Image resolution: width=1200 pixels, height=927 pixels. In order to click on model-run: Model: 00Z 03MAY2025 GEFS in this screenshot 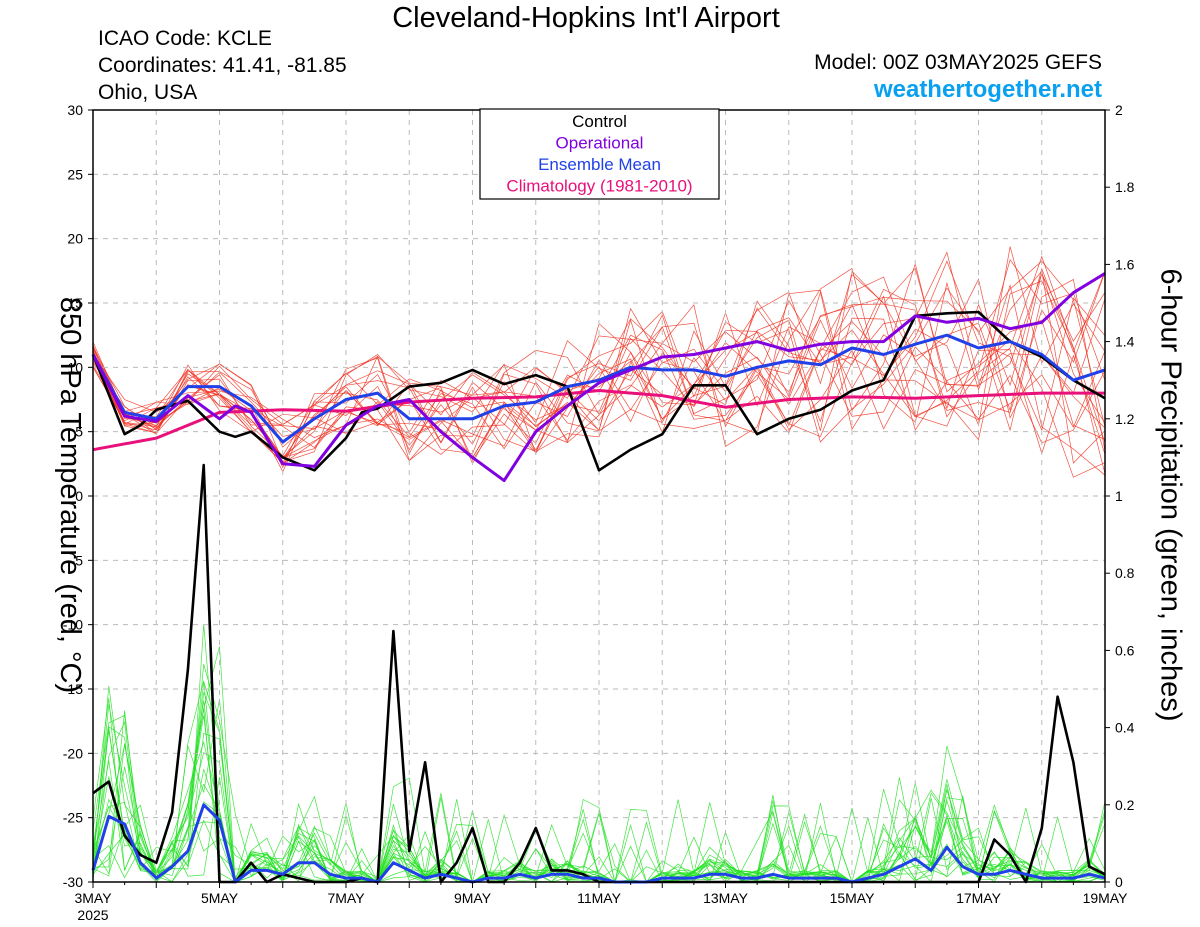, I will do `click(958, 62)`.